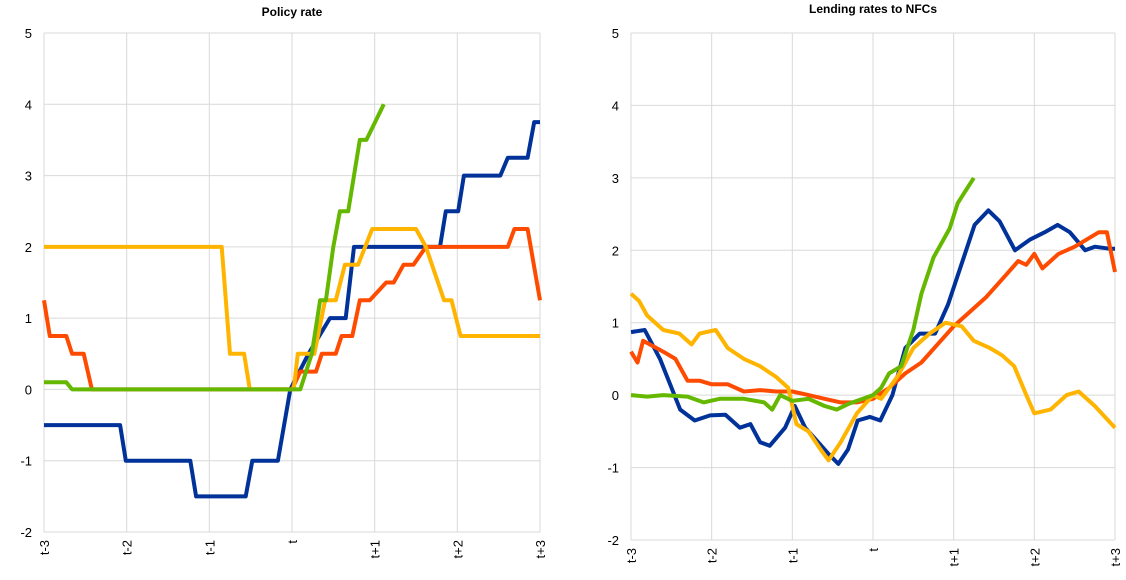 Image resolution: width=1126 pixels, height=580 pixels. I want to click on chart-title: Lending rates to NFCs, so click(873, 9).